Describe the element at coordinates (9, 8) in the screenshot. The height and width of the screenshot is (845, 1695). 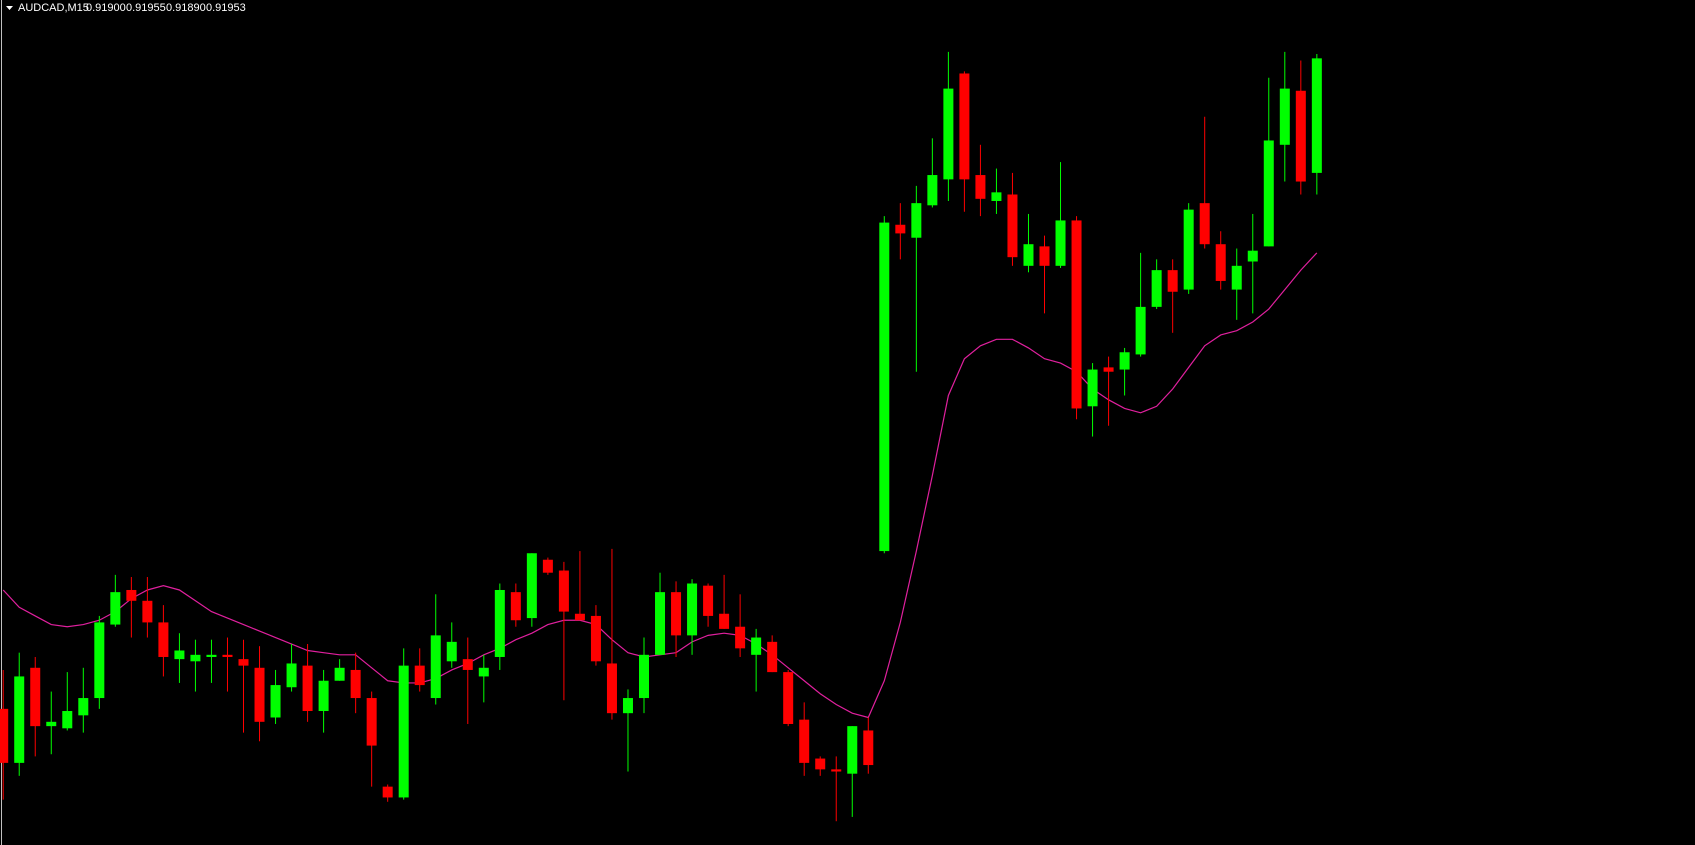
I see `dropdown-arrow` at that location.